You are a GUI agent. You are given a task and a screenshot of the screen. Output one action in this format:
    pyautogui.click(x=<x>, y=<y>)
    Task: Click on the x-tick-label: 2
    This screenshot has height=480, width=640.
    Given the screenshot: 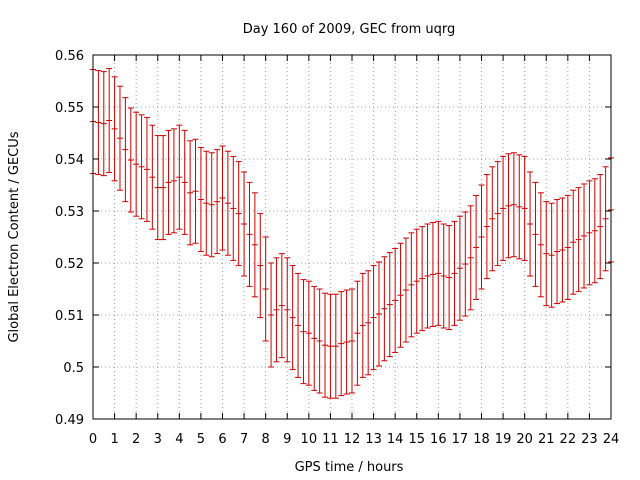 What is the action you would take?
    pyautogui.click(x=136, y=439)
    